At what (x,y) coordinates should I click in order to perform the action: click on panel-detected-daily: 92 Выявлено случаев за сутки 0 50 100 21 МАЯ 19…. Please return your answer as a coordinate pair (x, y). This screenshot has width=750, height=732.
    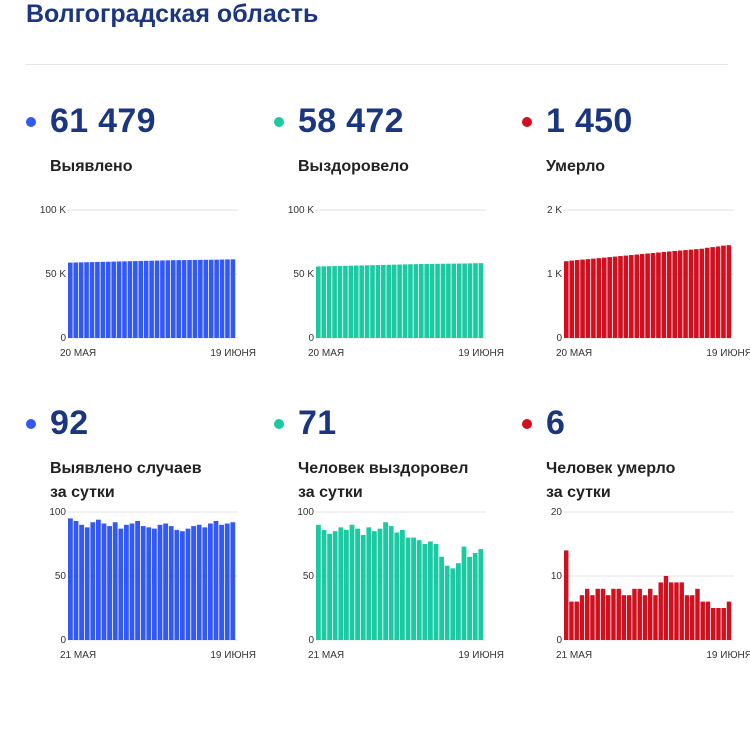
    Looking at the image, I should click on (141, 567).